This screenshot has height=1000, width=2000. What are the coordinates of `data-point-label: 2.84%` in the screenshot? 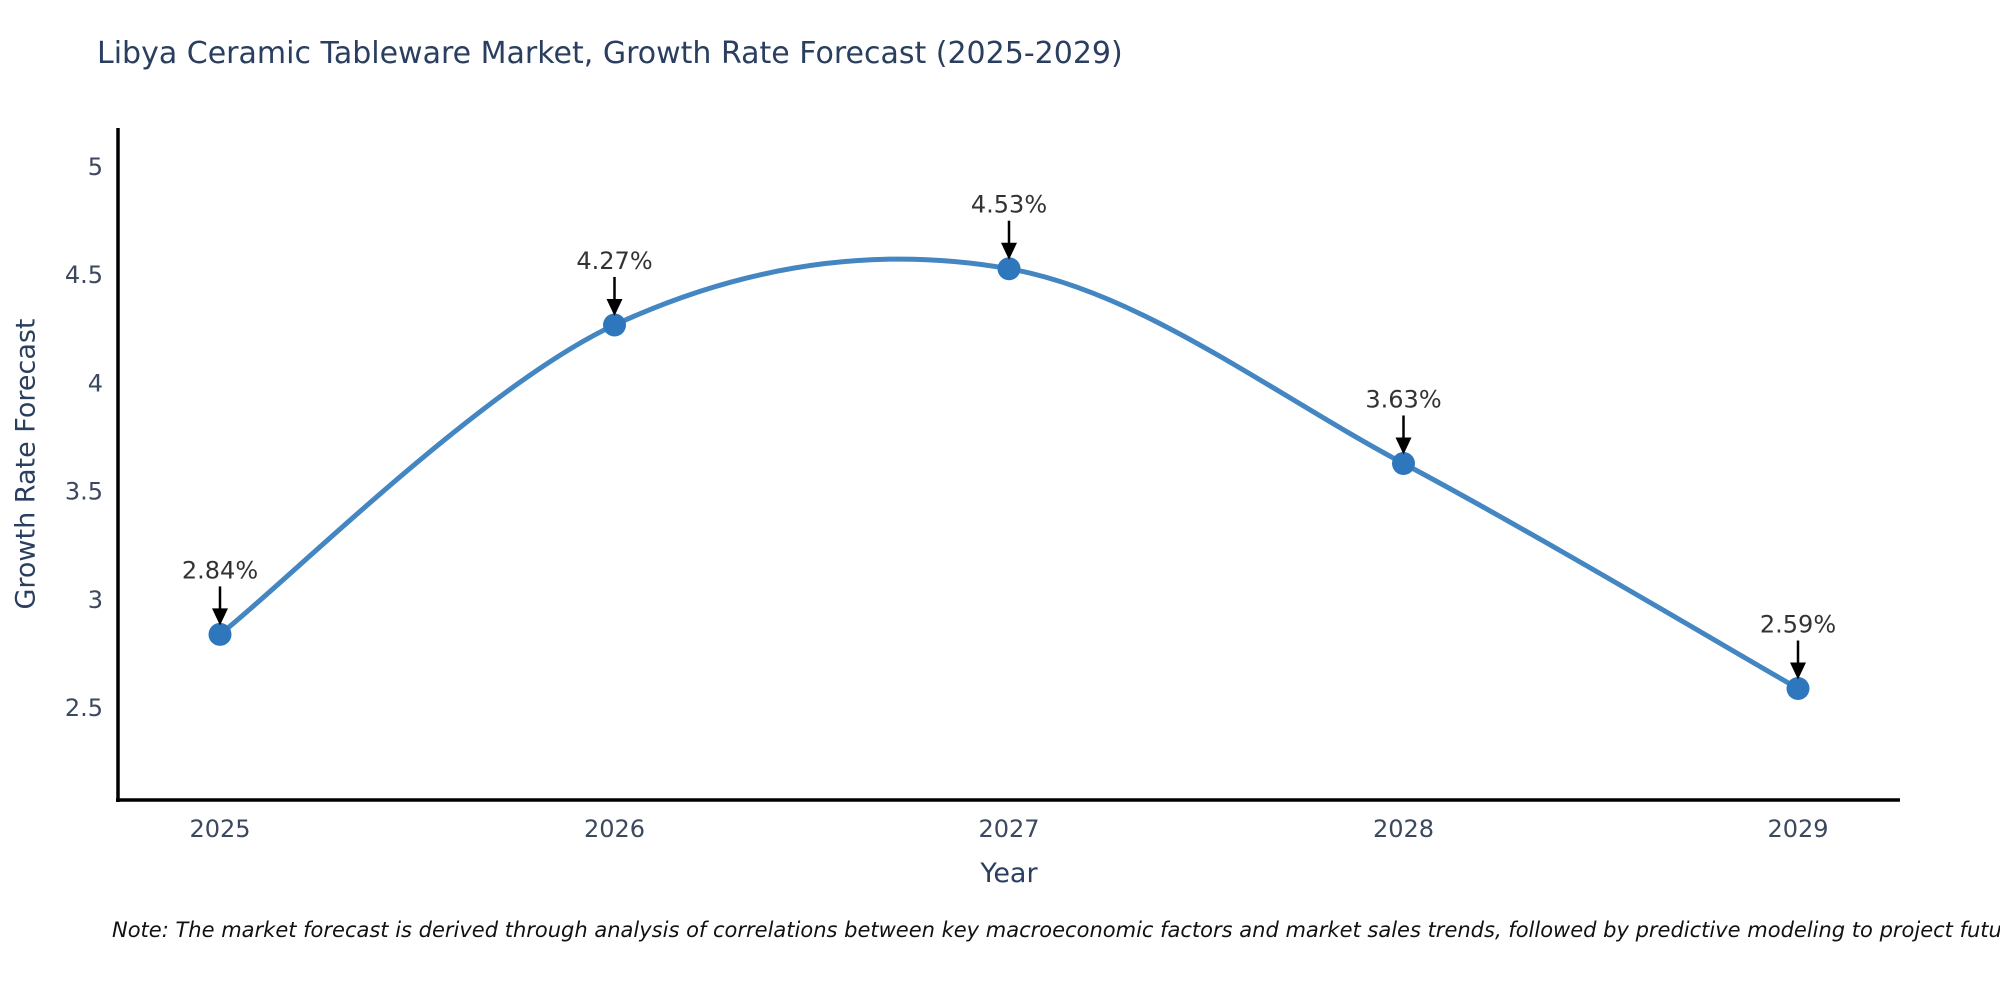 It's located at (220, 570).